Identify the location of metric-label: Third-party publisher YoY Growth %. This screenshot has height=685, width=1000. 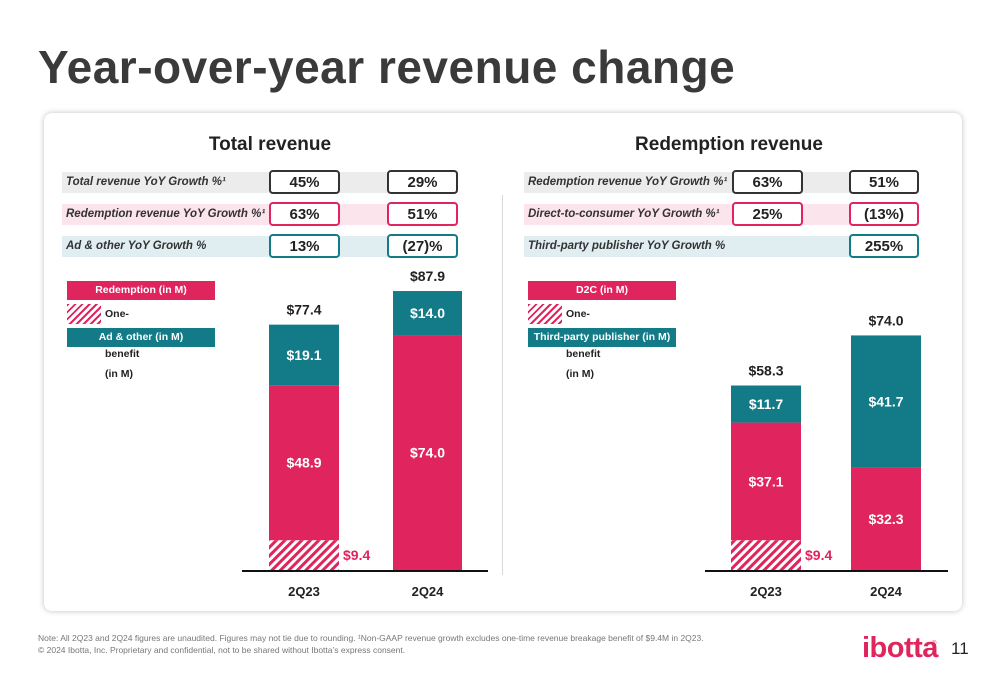
(721, 246).